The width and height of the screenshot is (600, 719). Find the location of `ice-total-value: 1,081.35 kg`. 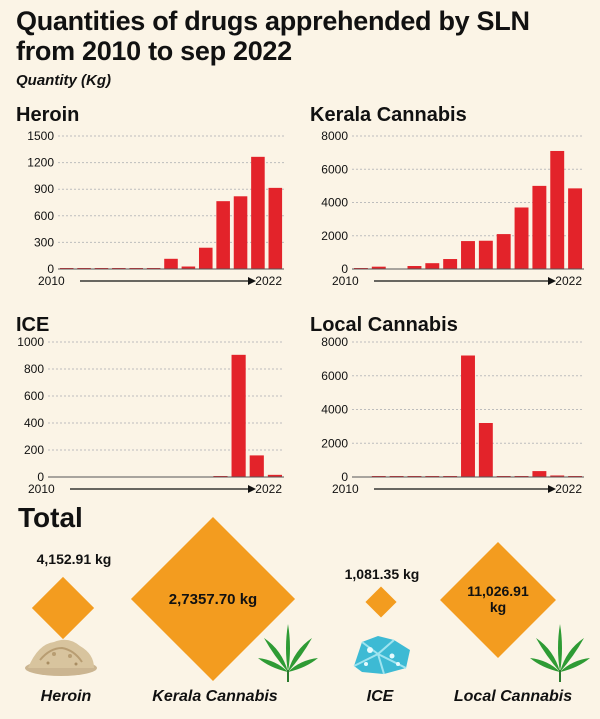

ice-total-value: 1,081.35 kg is located at coordinates (382, 574).